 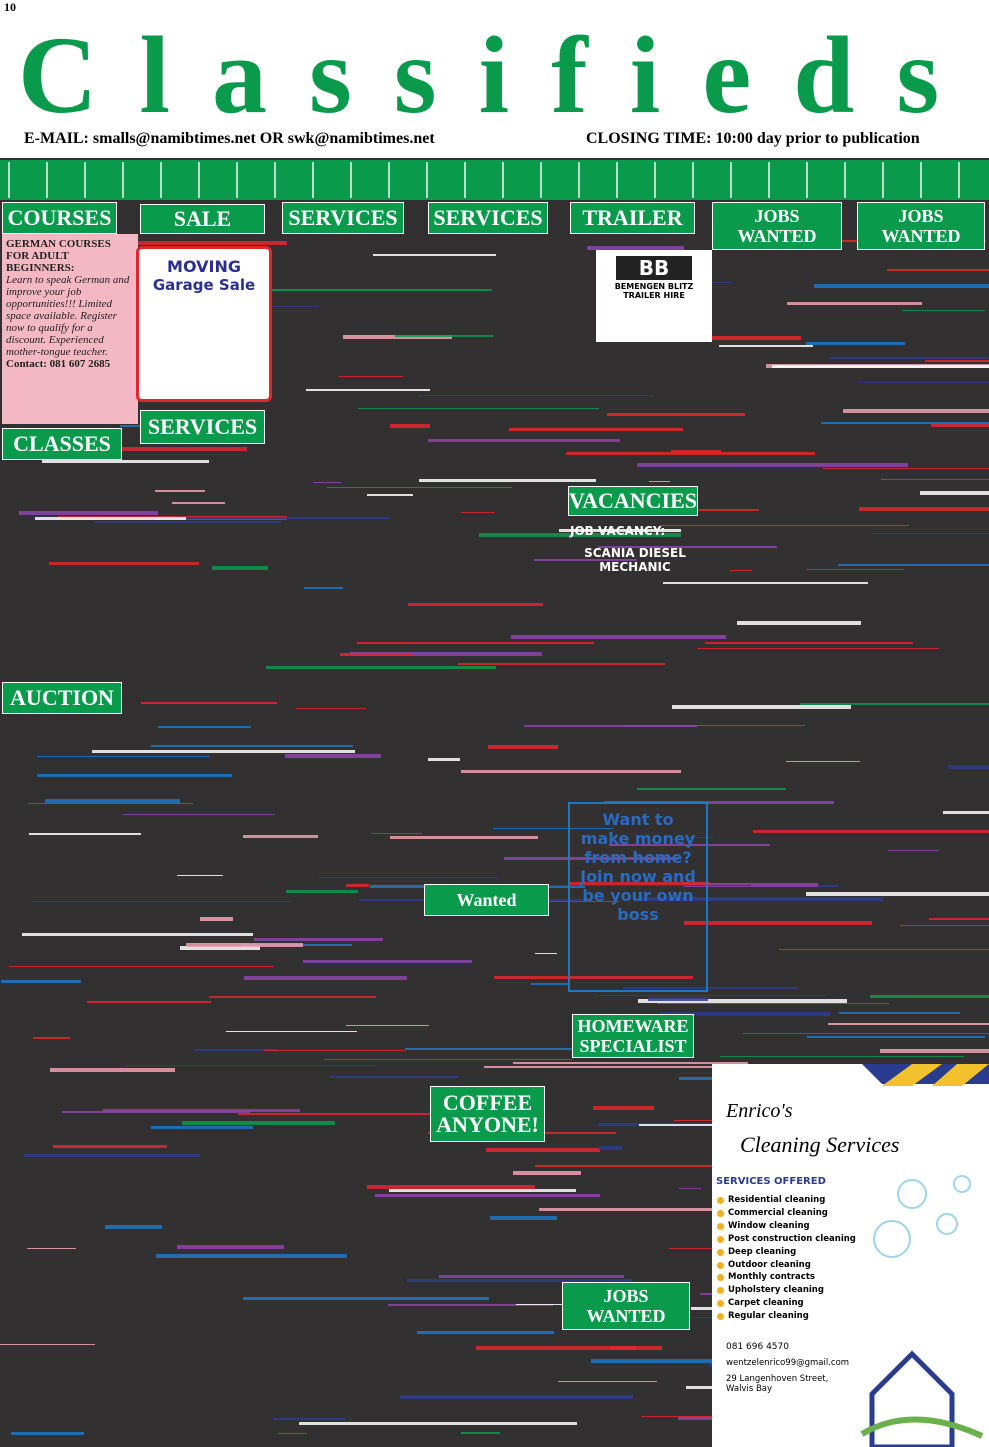 What do you see at coordinates (820, 1144) in the screenshot?
I see `cleaning-title: Cleaning Services` at bounding box center [820, 1144].